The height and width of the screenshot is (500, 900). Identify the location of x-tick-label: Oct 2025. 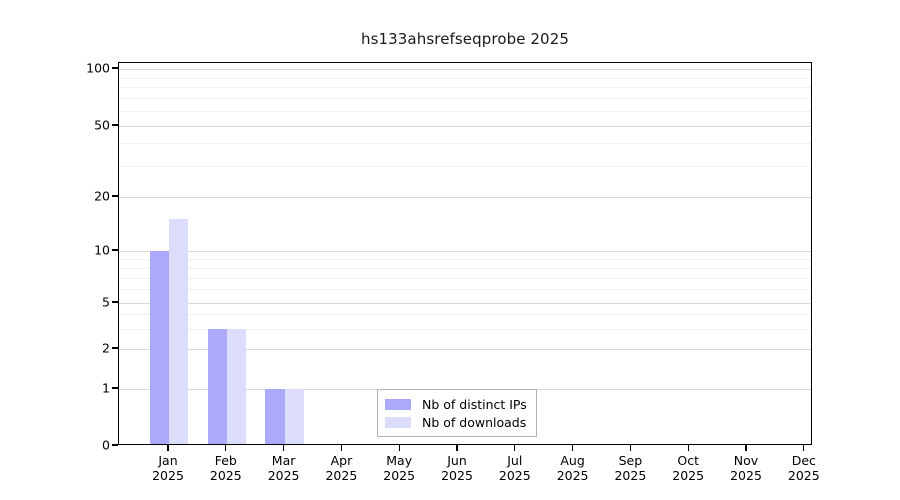
(688, 468).